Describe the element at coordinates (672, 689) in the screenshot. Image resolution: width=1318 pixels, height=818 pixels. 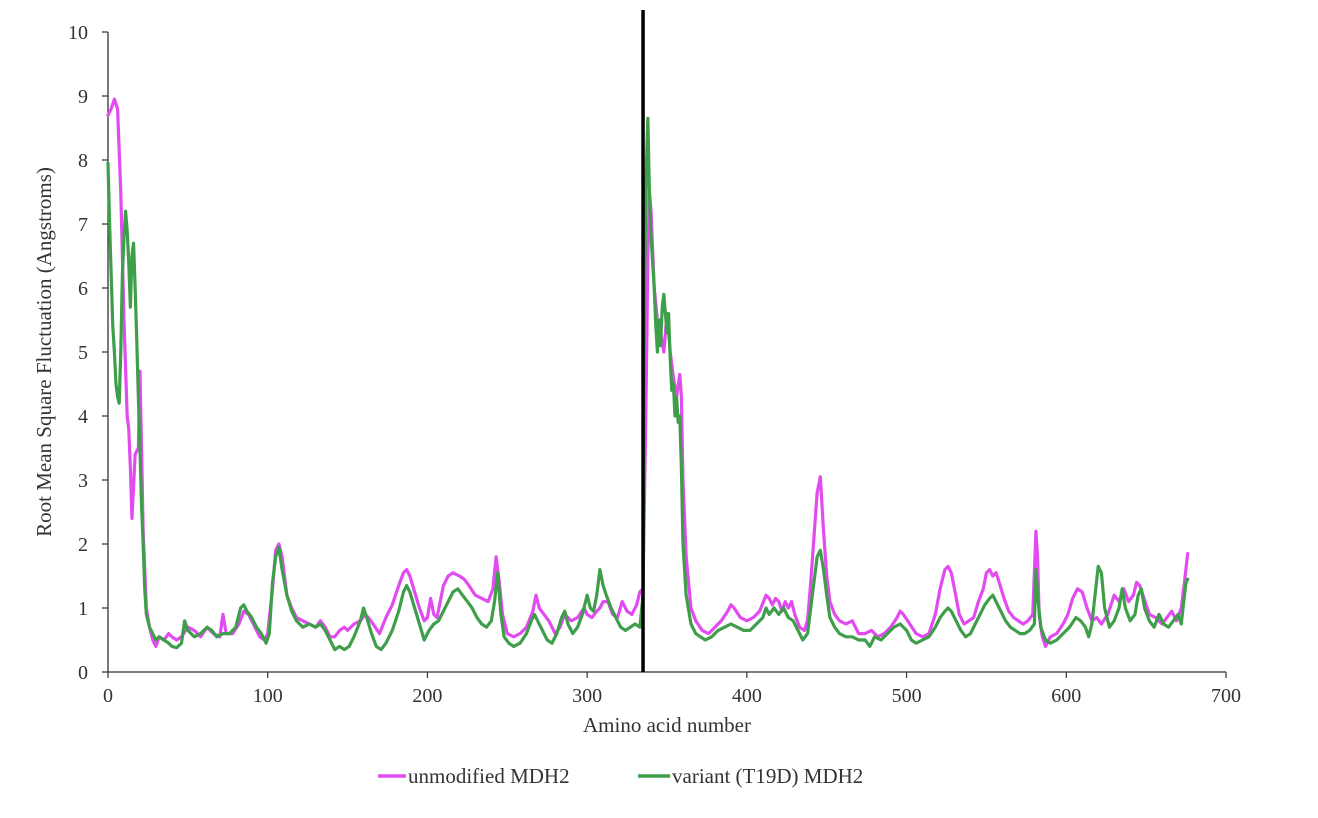
I see `x-axis-ticks: 0 100 200 300 400 500 600 700` at that location.